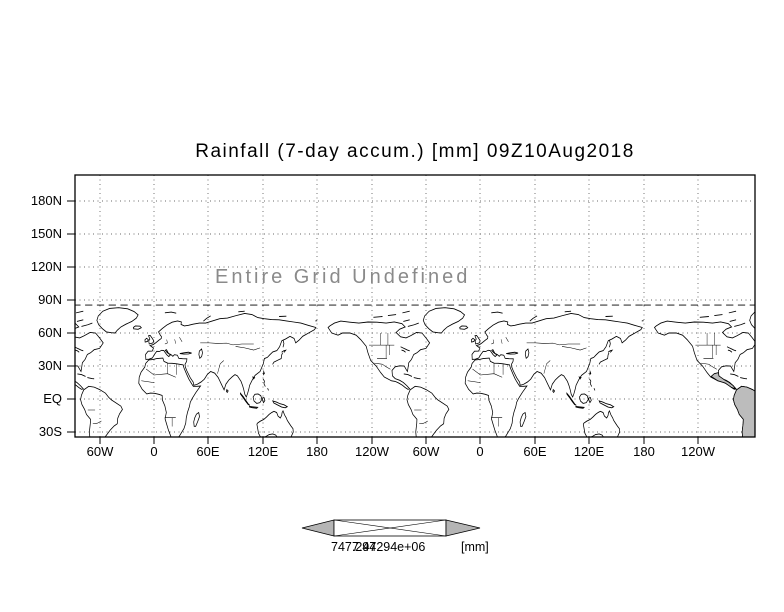 The image size is (784, 612). Describe the element at coordinates (354, 547) in the screenshot. I see `colorbar-tick-label: 747.294` at that location.